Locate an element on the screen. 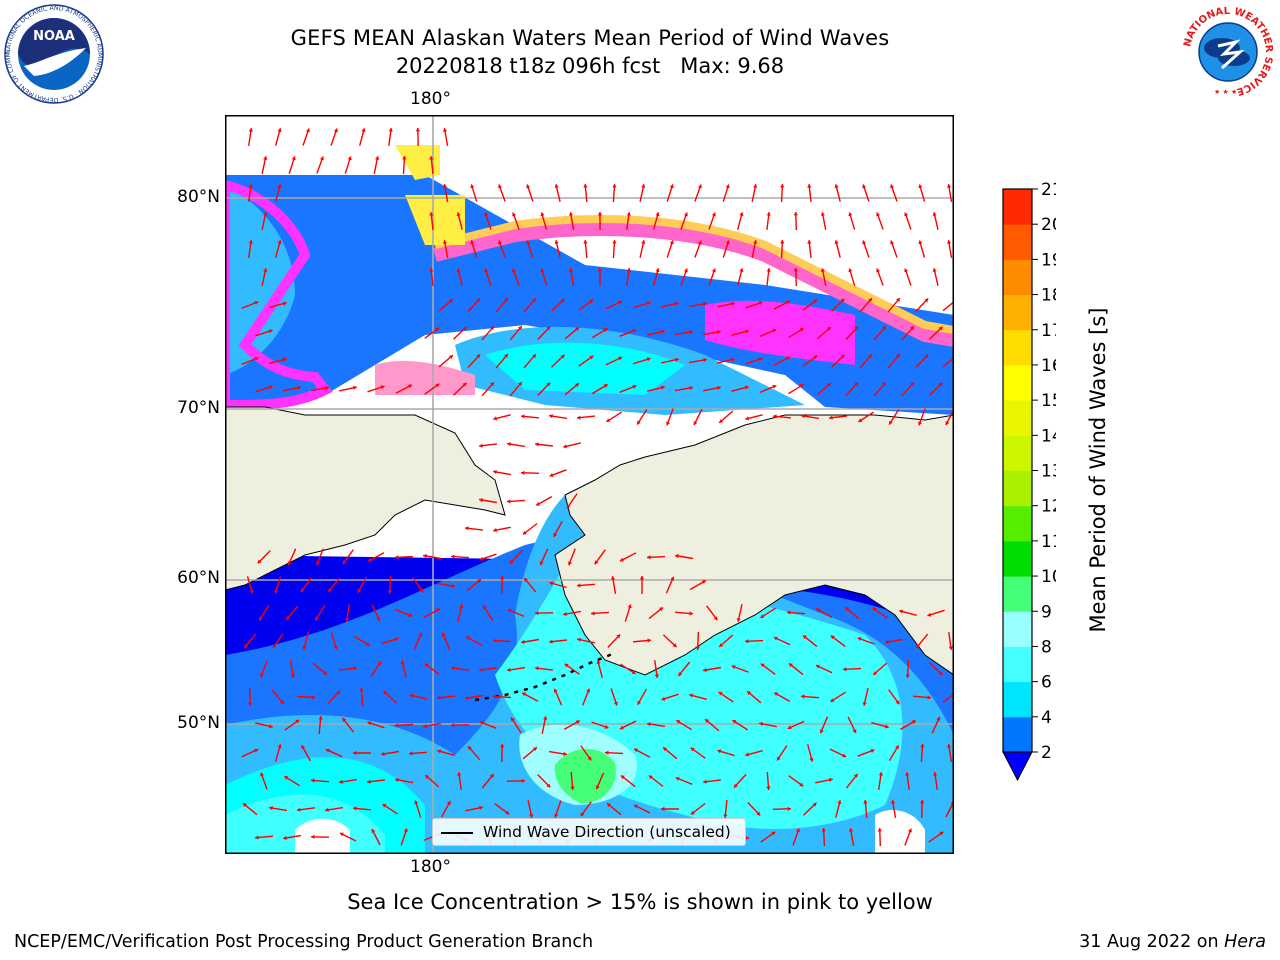 The image size is (1280, 960). chart-subtitle: 20220818 t18z 096h fcst Max: 9.68 is located at coordinates (590, 66).